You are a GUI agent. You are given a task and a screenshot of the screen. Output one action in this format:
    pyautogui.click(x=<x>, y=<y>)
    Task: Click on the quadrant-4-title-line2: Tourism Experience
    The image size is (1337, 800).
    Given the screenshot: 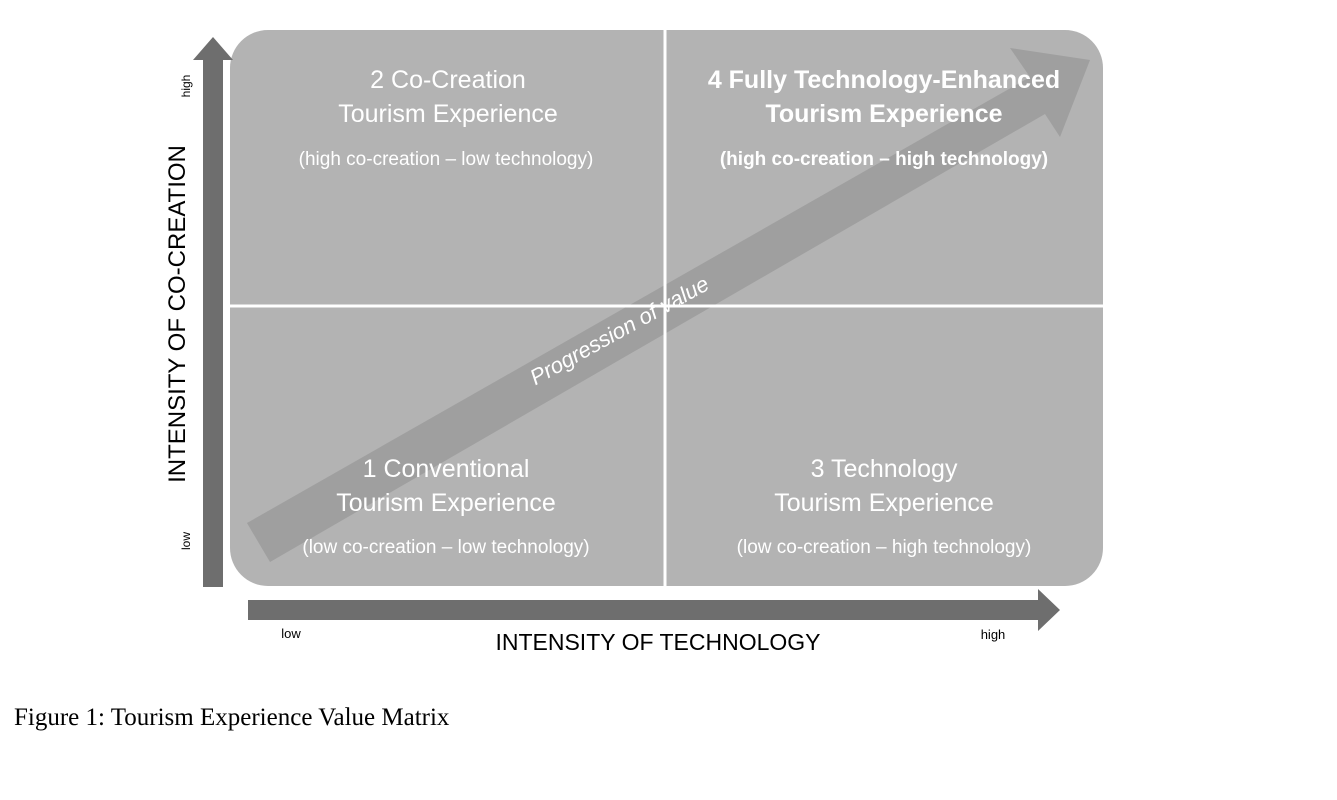 What is the action you would take?
    pyautogui.click(x=883, y=114)
    